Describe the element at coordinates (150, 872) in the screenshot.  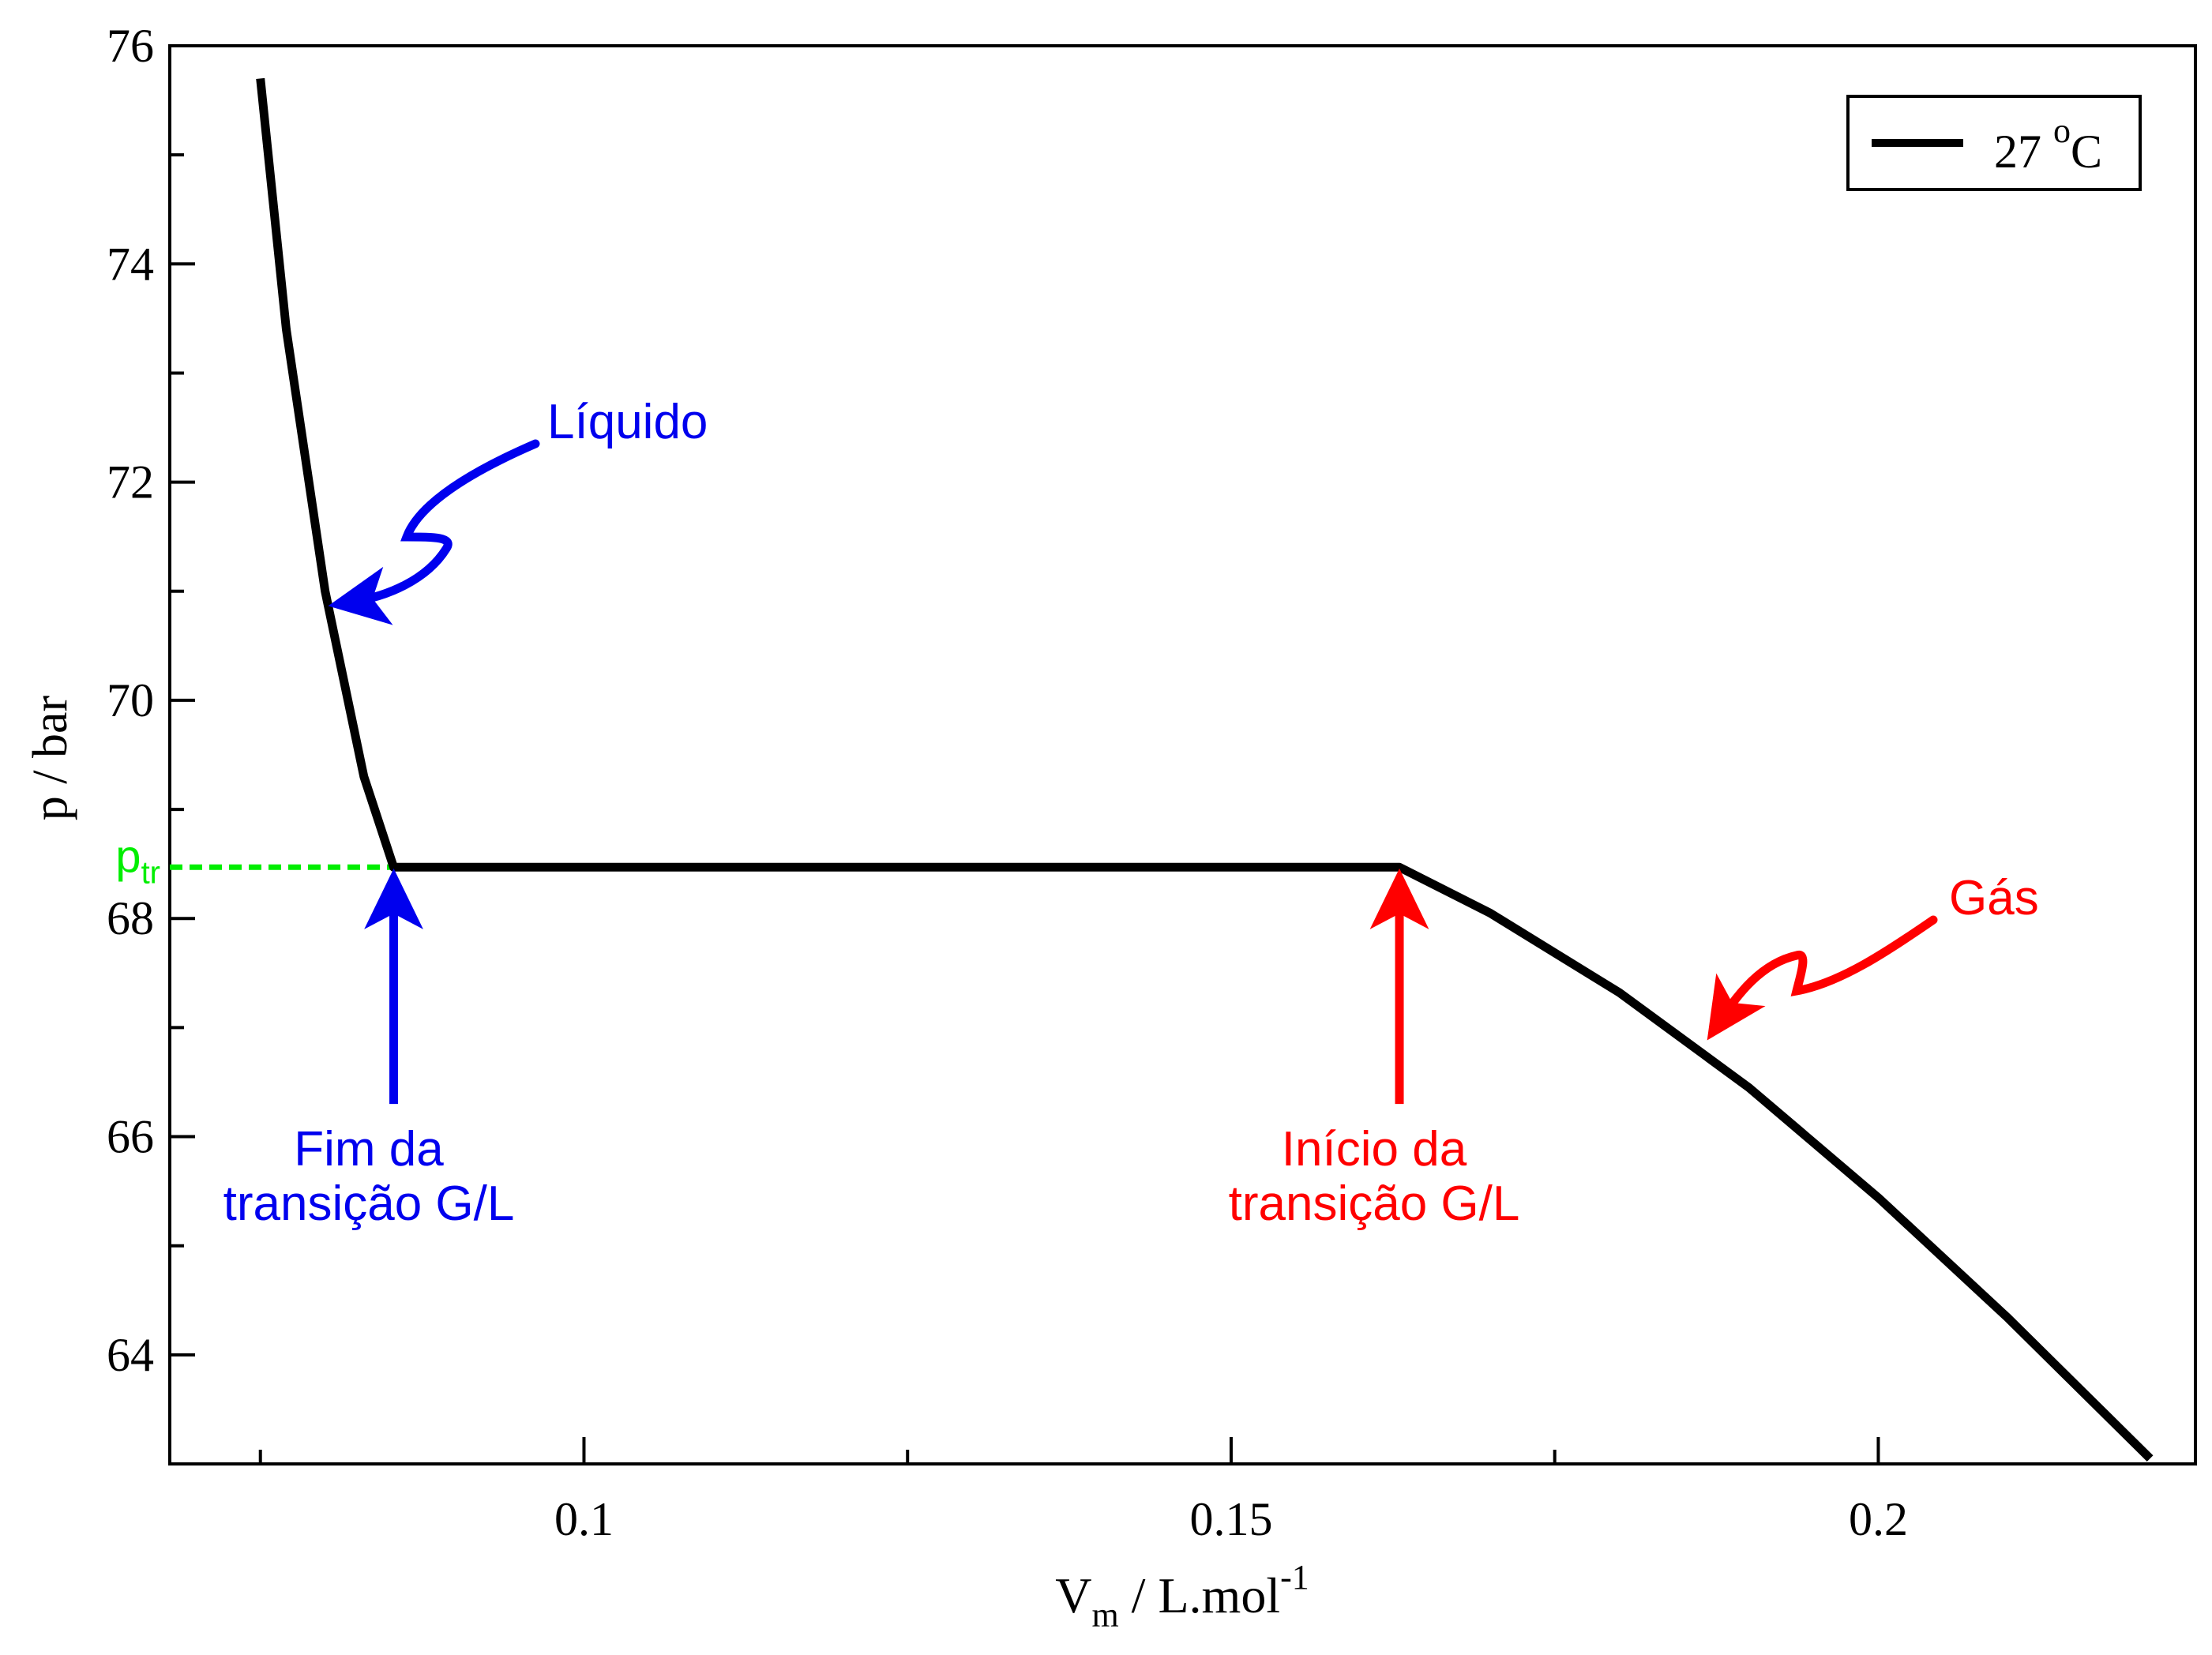
I see `ptr-label-sub: tr` at that location.